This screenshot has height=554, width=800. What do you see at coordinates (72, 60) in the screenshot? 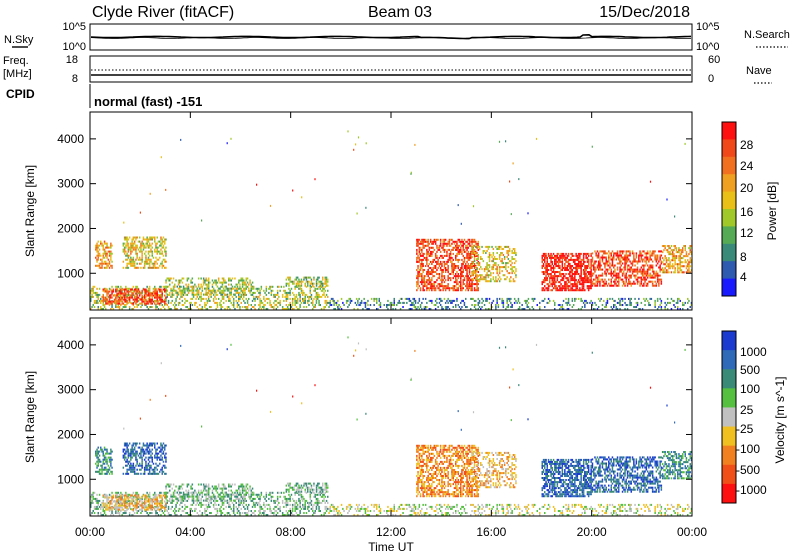
I see `freq-left-tick-top: 18` at bounding box center [72, 60].